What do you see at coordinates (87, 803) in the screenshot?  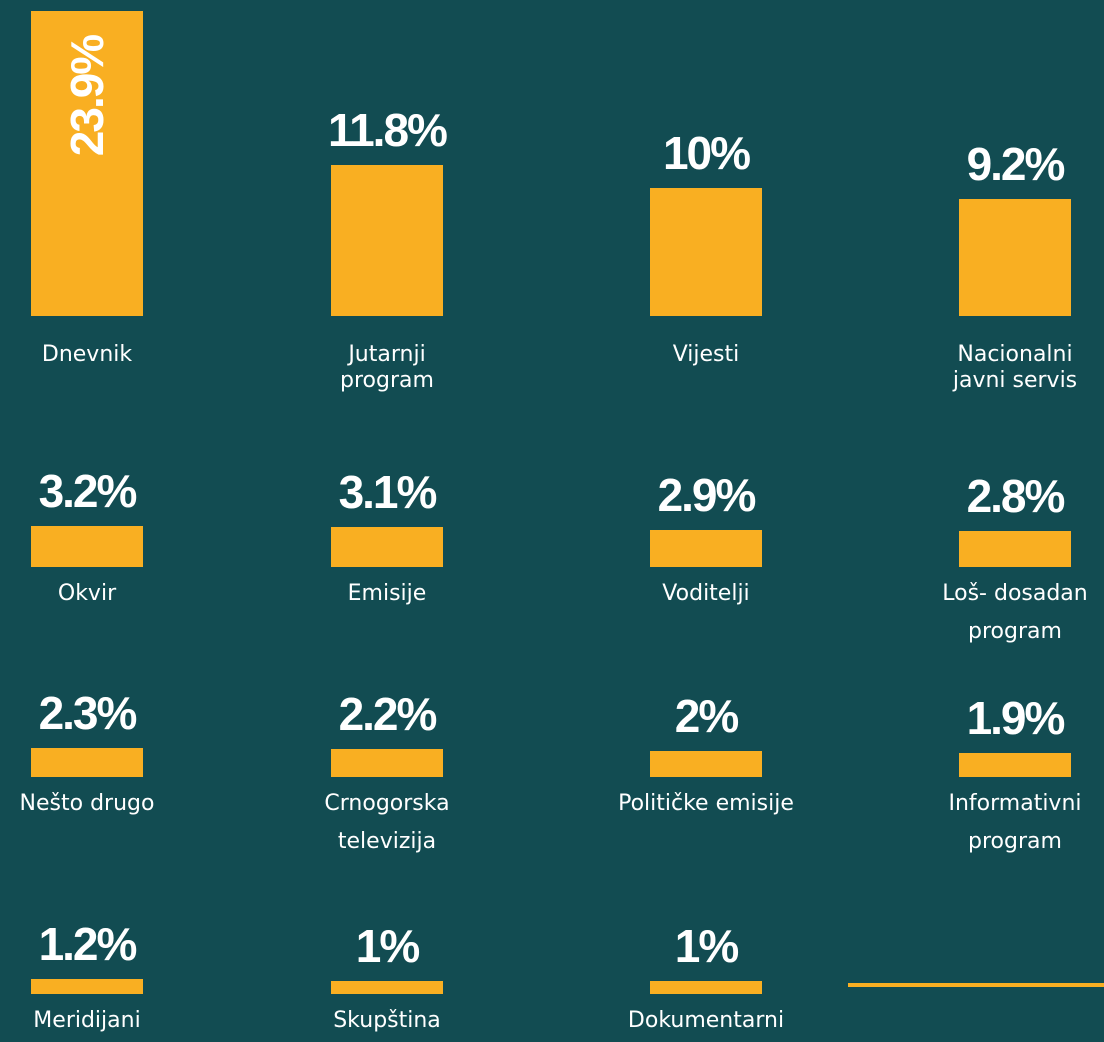 I see `category-label: Nešto drugo` at bounding box center [87, 803].